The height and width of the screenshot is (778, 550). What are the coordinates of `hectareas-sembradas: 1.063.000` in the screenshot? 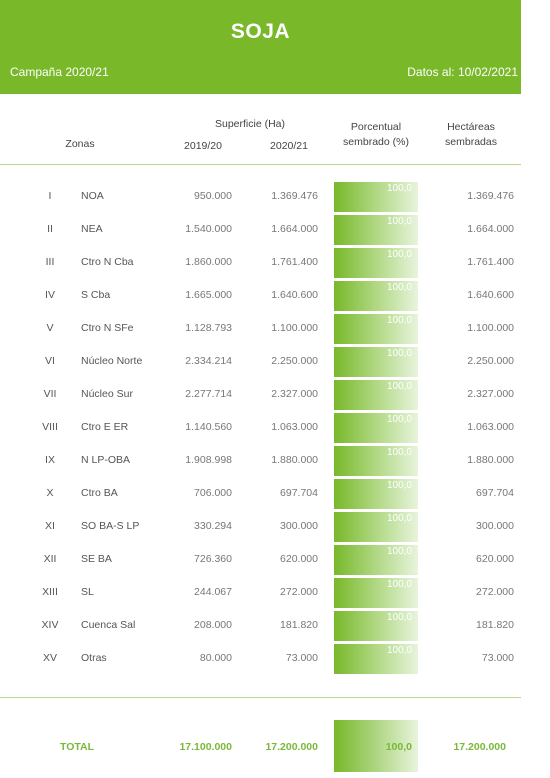 It's located at (490, 427).